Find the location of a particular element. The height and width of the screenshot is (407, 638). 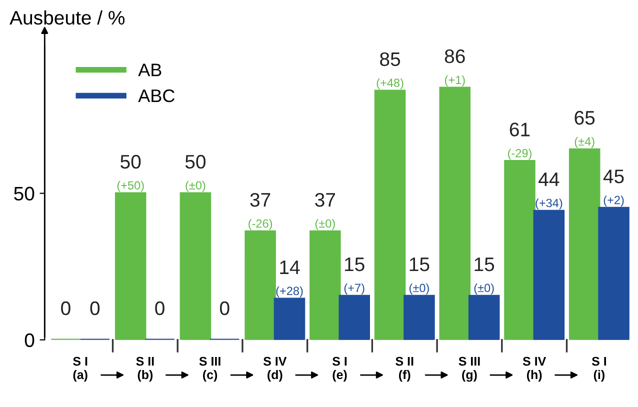

annotation: (+48) is located at coordinates (390, 84).